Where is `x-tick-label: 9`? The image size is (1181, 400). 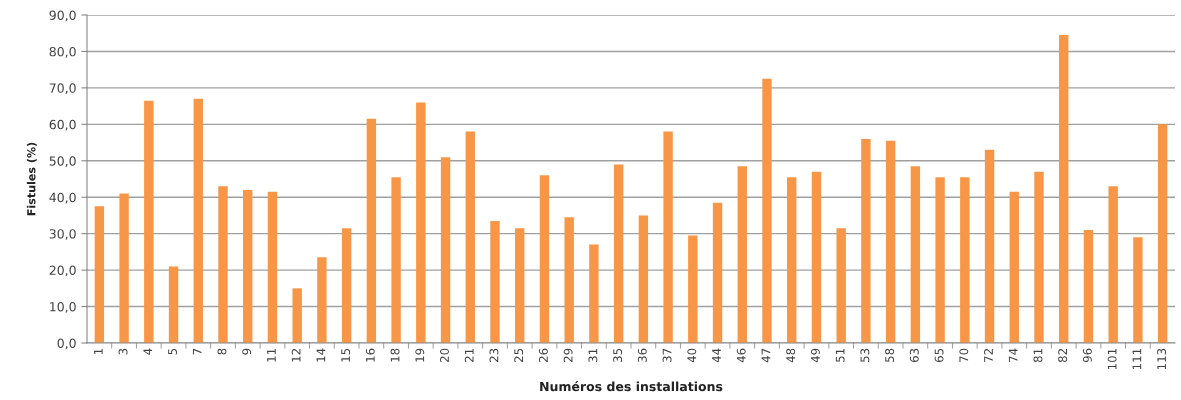 x-tick-label: 9 is located at coordinates (247, 351).